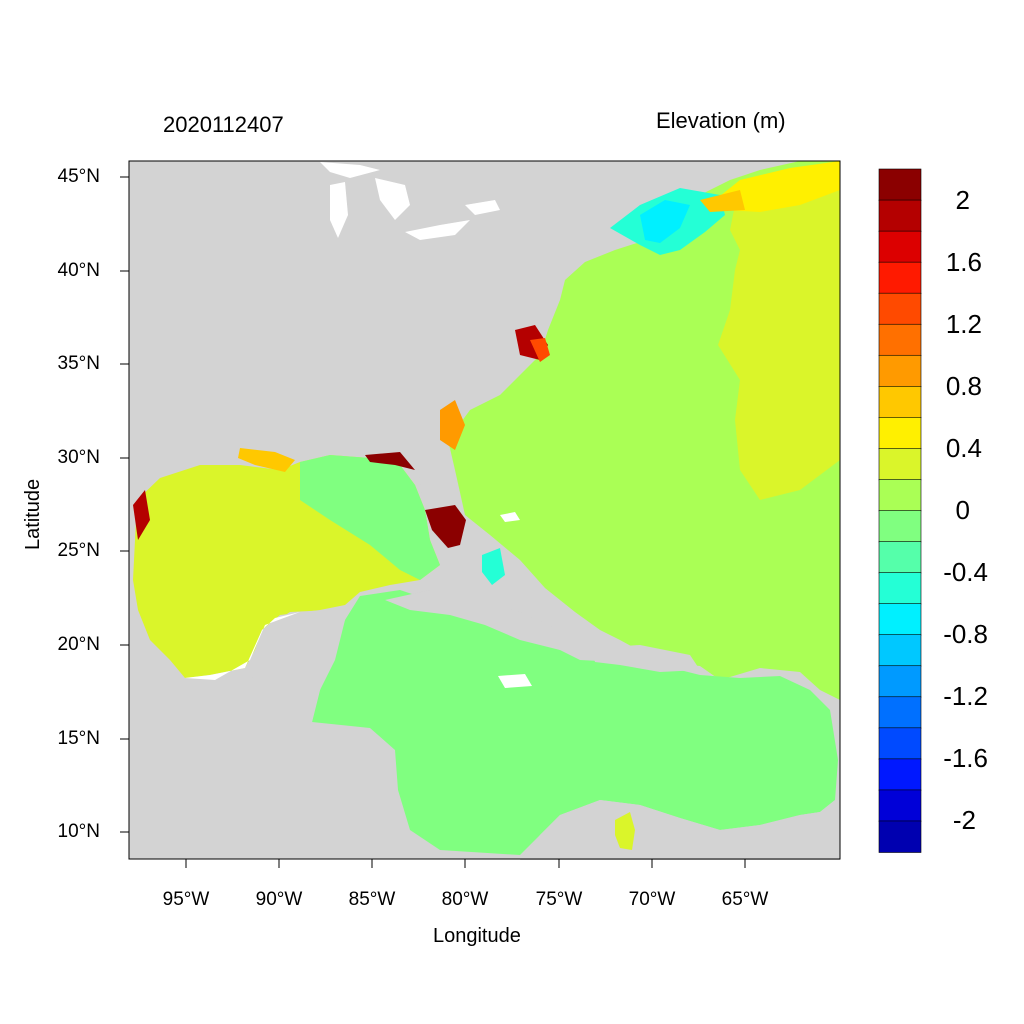 This screenshot has width=1024, height=1024. I want to click on y-tick-label: 20°N, so click(78, 644).